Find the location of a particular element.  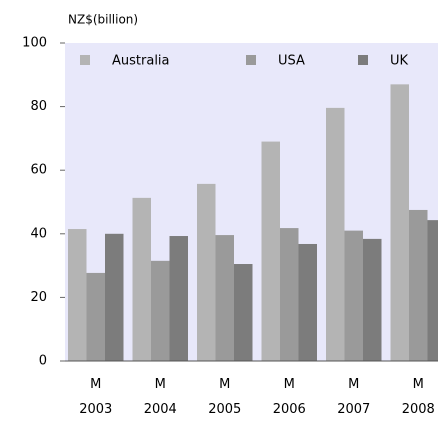

x-tick-label: M 2006 is located at coordinates (289, 397).